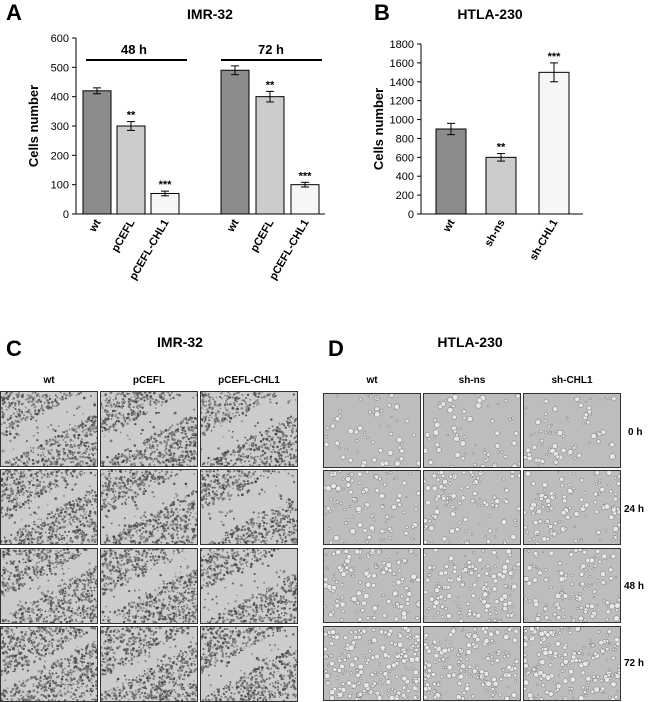 The height and width of the screenshot is (702, 650). I want to click on panel-b-title: HTLA-230, so click(490, 14).